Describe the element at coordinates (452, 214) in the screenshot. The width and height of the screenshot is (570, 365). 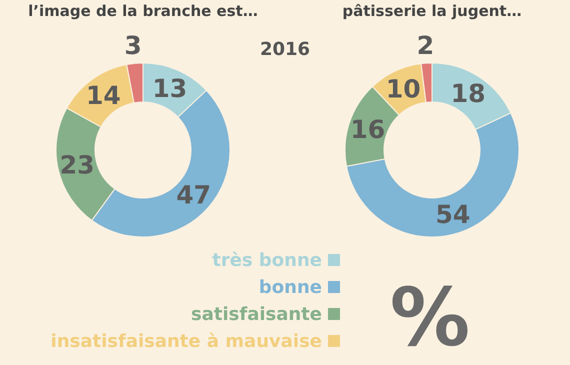
I see `data-label: 54` at that location.